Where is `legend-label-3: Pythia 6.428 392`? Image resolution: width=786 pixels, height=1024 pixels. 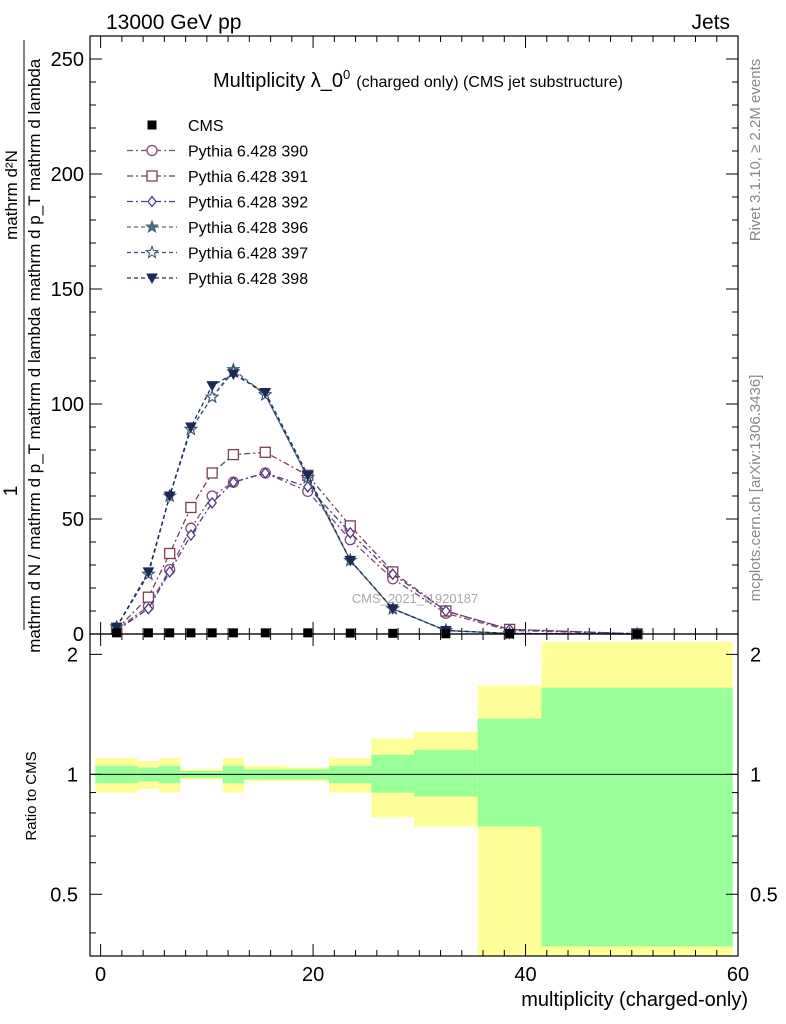 legend-label-3: Pythia 6.428 392 is located at coordinates (248, 203).